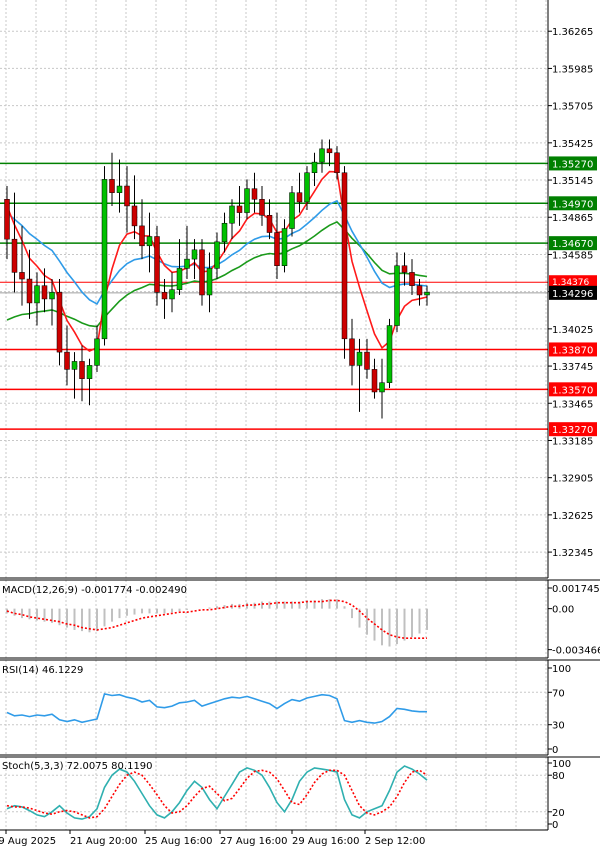 The width and height of the screenshot is (600, 856). I want to click on level-label: 1.33270, so click(572, 430).